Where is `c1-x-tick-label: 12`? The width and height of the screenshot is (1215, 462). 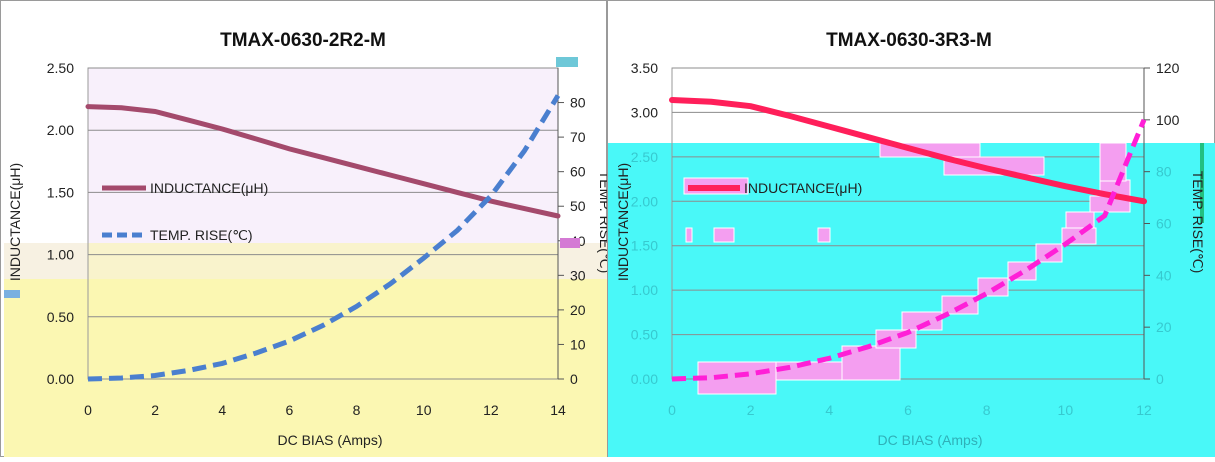 c1-x-tick-label: 12 is located at coordinates (491, 410).